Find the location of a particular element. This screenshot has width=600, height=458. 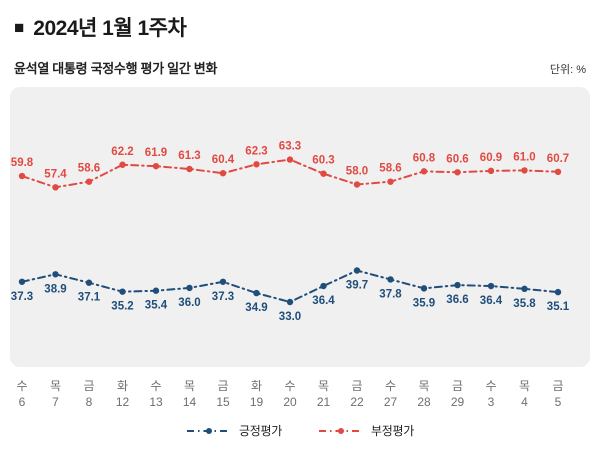

x-axis-label-date: 14 is located at coordinates (190, 402).